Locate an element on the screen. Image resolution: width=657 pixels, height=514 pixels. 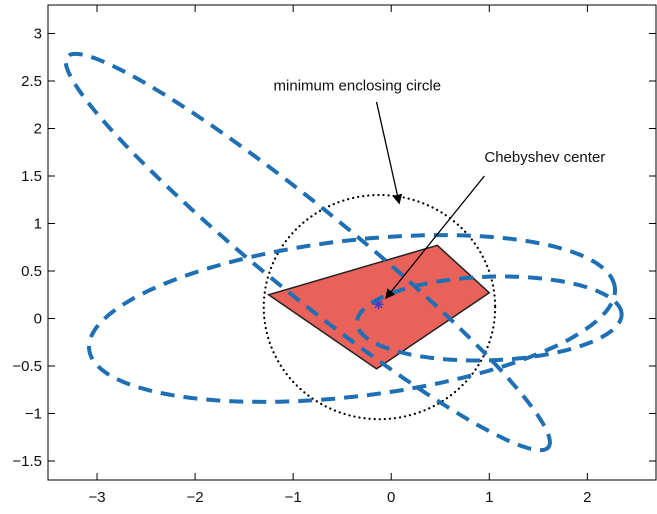
y-tick-label: −0.5 is located at coordinates (27, 366).